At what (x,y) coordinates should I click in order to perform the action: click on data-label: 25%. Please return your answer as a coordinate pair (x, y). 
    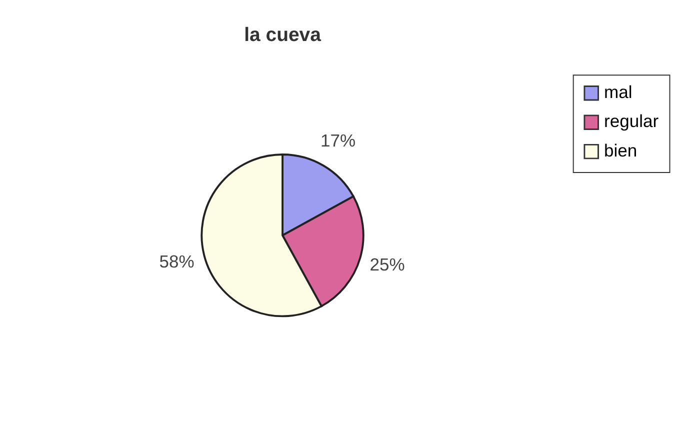
    Looking at the image, I should click on (387, 264).